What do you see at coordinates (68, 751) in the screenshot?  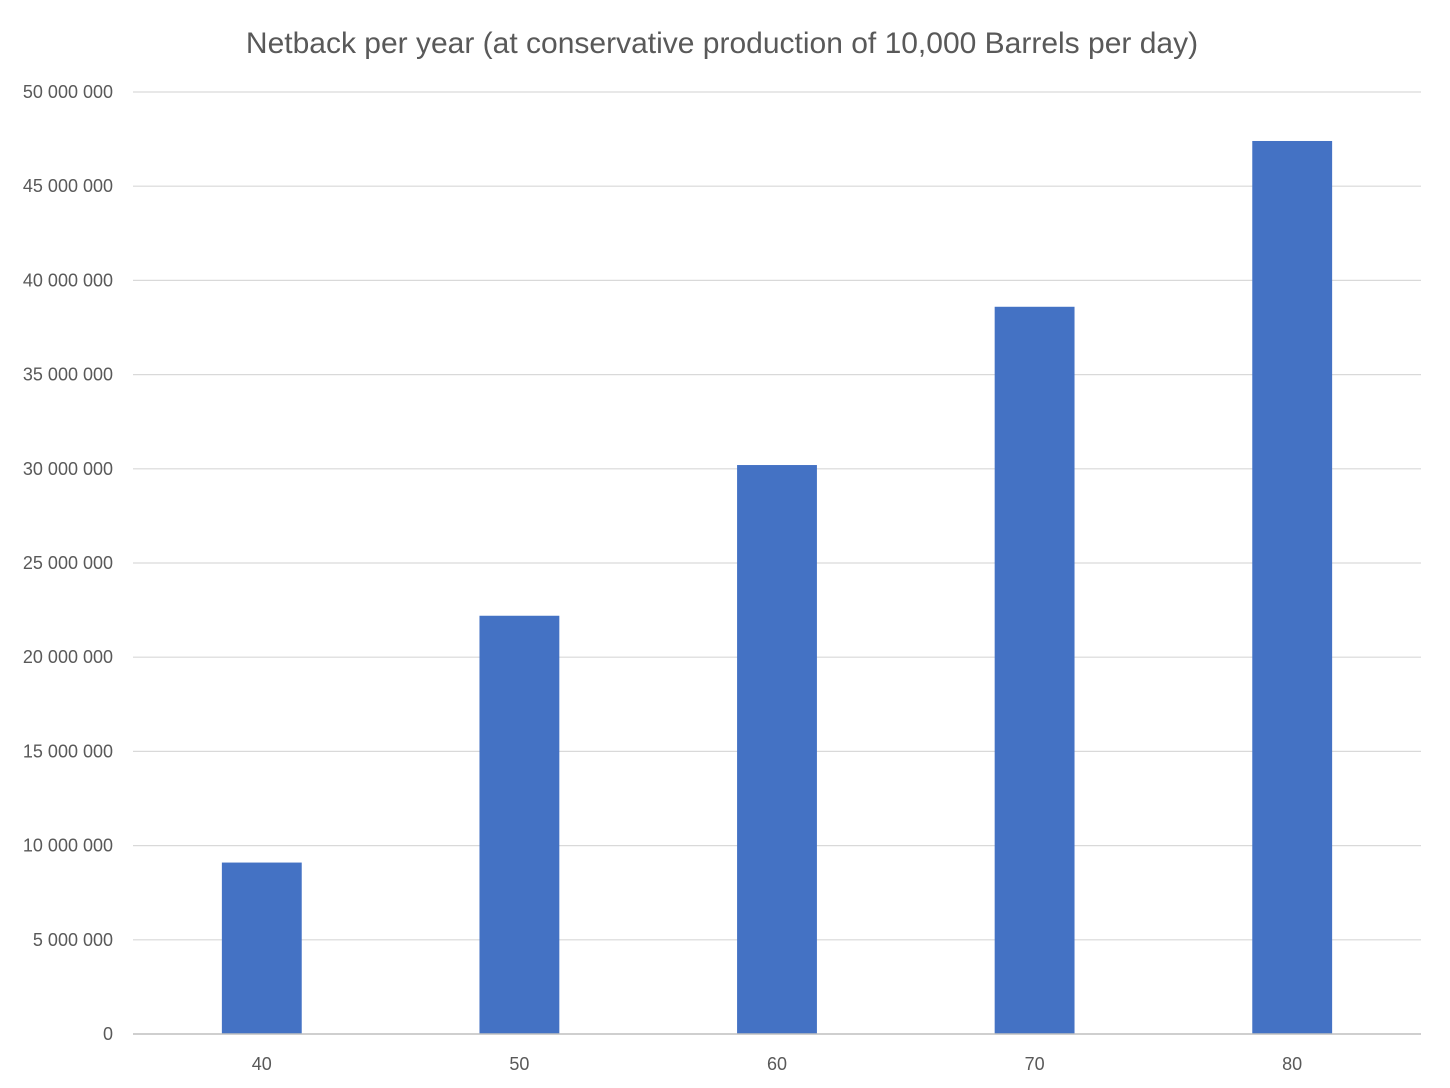 I see `y-tick-label: 15 000 000` at bounding box center [68, 751].